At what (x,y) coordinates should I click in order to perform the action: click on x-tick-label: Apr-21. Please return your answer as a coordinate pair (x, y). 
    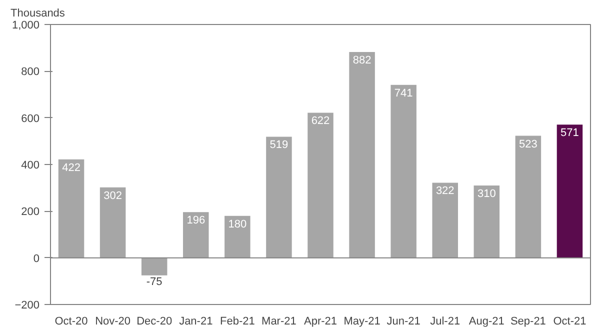
    Looking at the image, I should click on (321, 322).